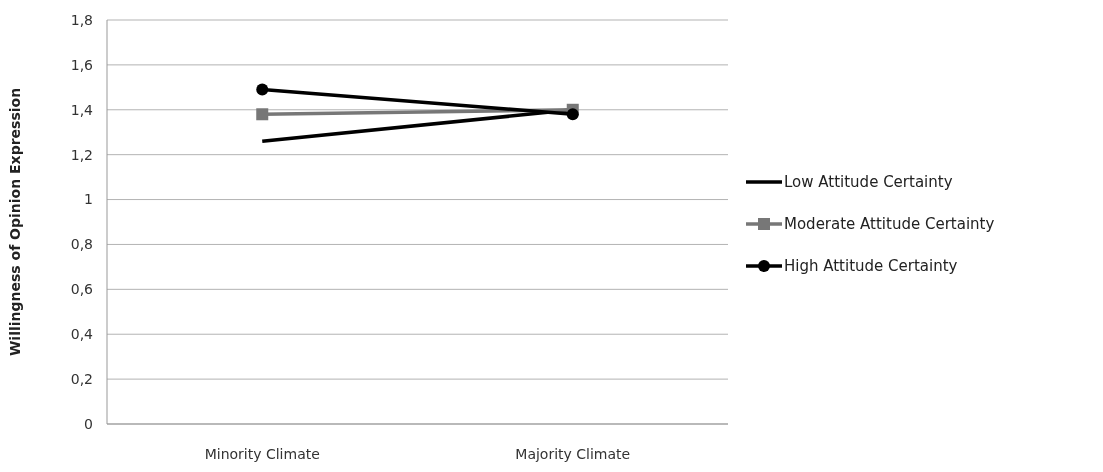 Image resolution: width=1103 pixels, height=472 pixels. Describe the element at coordinates (81, 379) in the screenshot. I see `y-tick-label: 0,2` at that location.